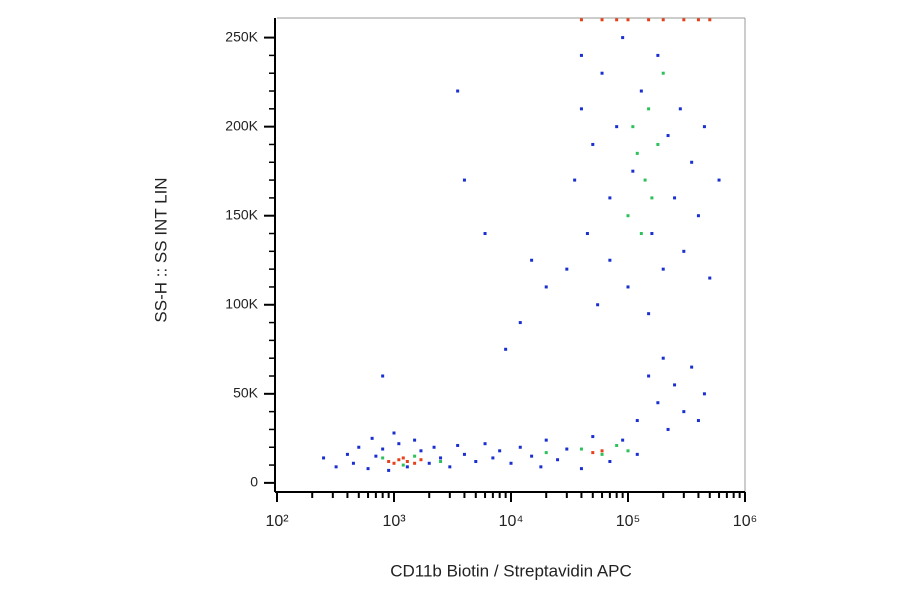 The width and height of the screenshot is (900, 599). What do you see at coordinates (241, 36) in the screenshot?
I see `y-tick-label: 250K` at bounding box center [241, 36].